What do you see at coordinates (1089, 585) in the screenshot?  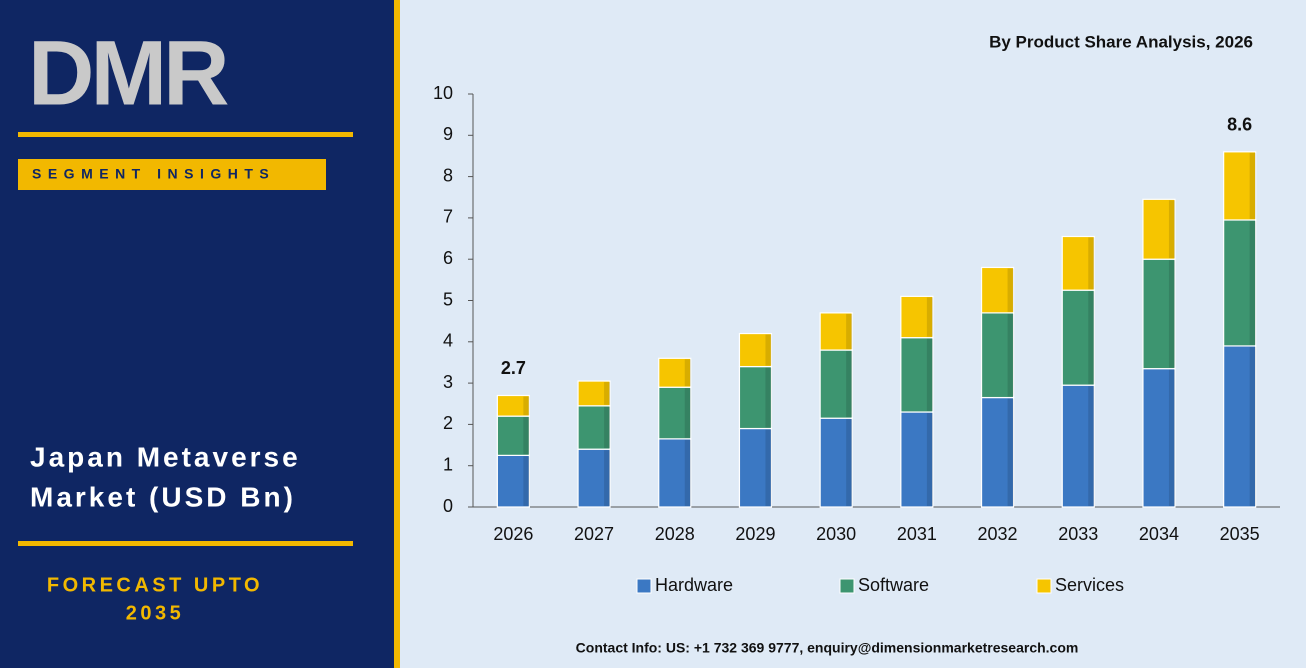 I see `legend-label: Services` at bounding box center [1089, 585].